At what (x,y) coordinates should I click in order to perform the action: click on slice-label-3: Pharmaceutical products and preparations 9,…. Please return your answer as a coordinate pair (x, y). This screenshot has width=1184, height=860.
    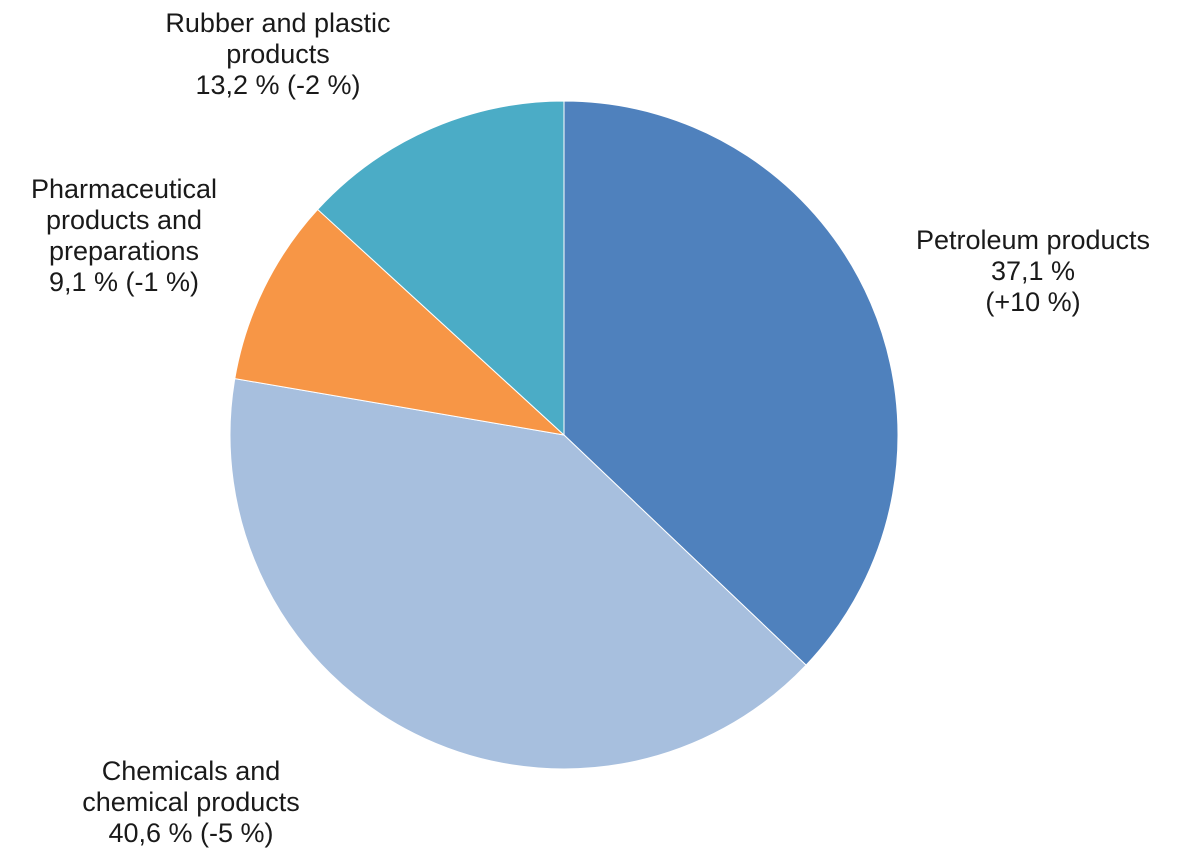
    Looking at the image, I should click on (124, 235).